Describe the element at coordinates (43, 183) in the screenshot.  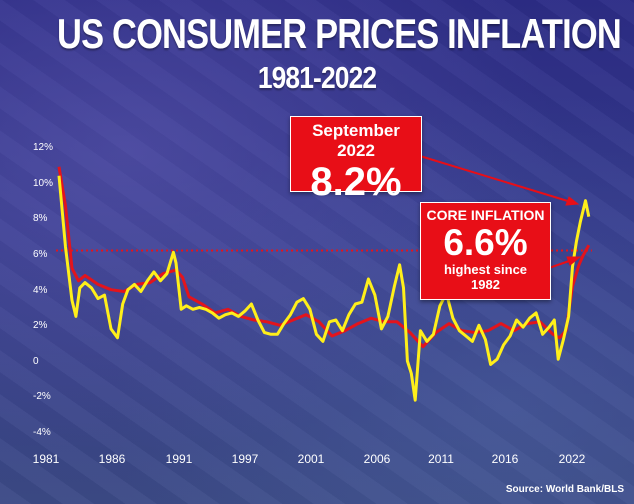
I see `y-tick-label: 10%` at that location.